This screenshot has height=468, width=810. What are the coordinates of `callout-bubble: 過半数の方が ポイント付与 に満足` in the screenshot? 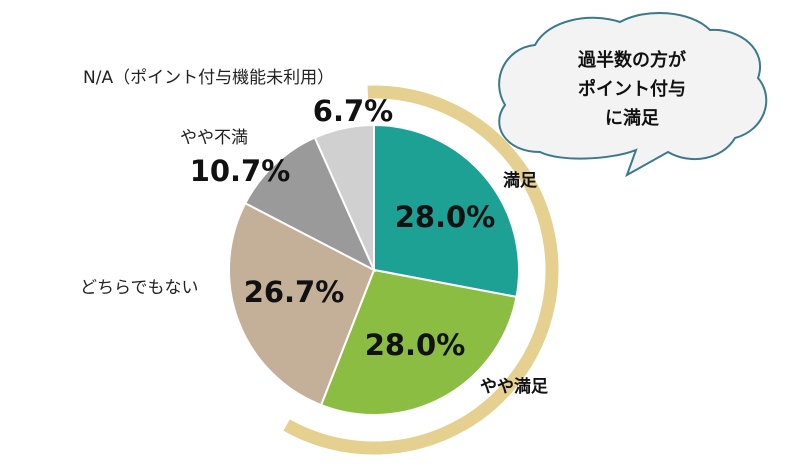 It's located at (633, 95).